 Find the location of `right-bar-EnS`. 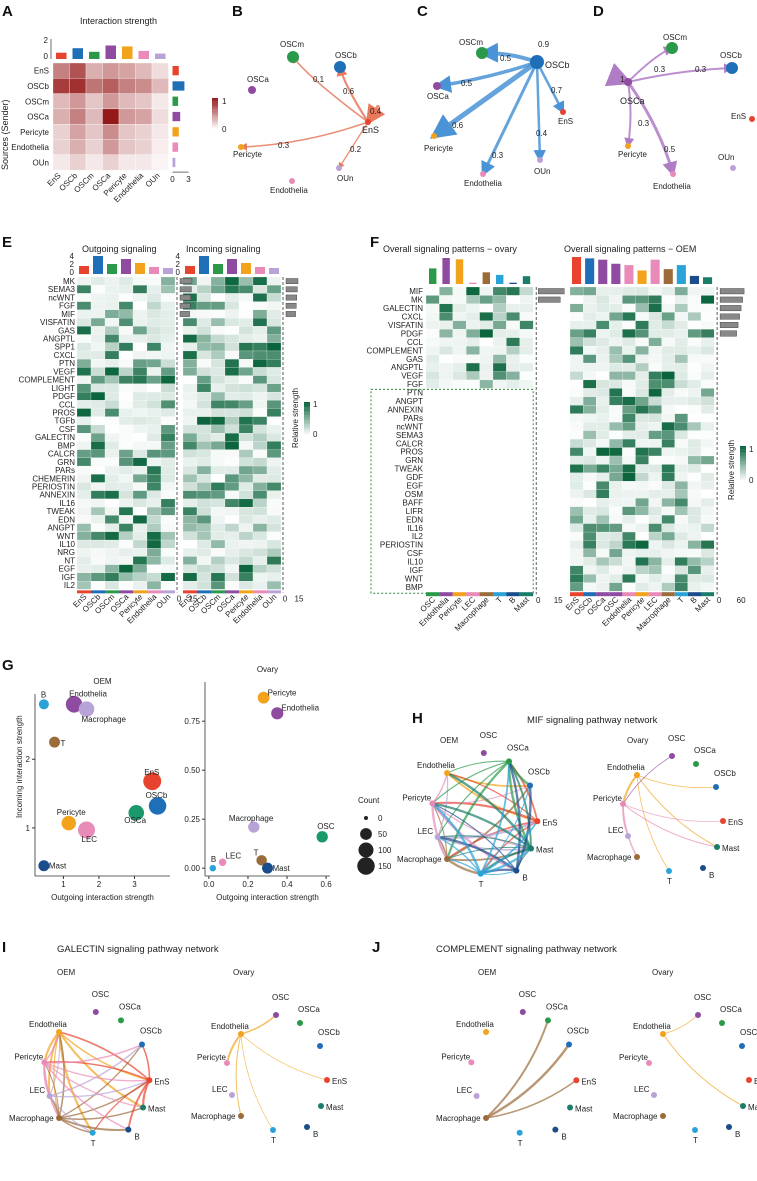

right-bar-EnS is located at coordinates (175, 71).